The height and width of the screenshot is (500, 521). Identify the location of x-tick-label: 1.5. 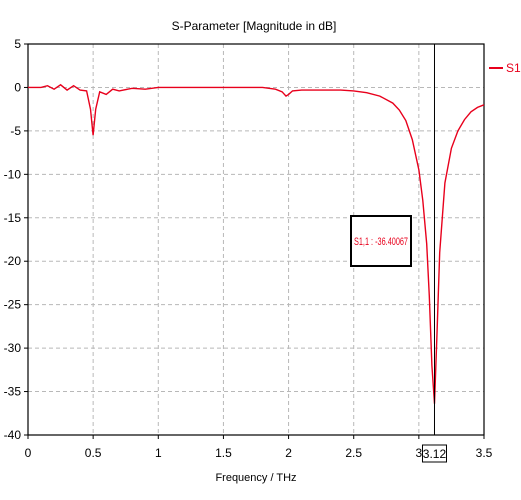
(223, 453).